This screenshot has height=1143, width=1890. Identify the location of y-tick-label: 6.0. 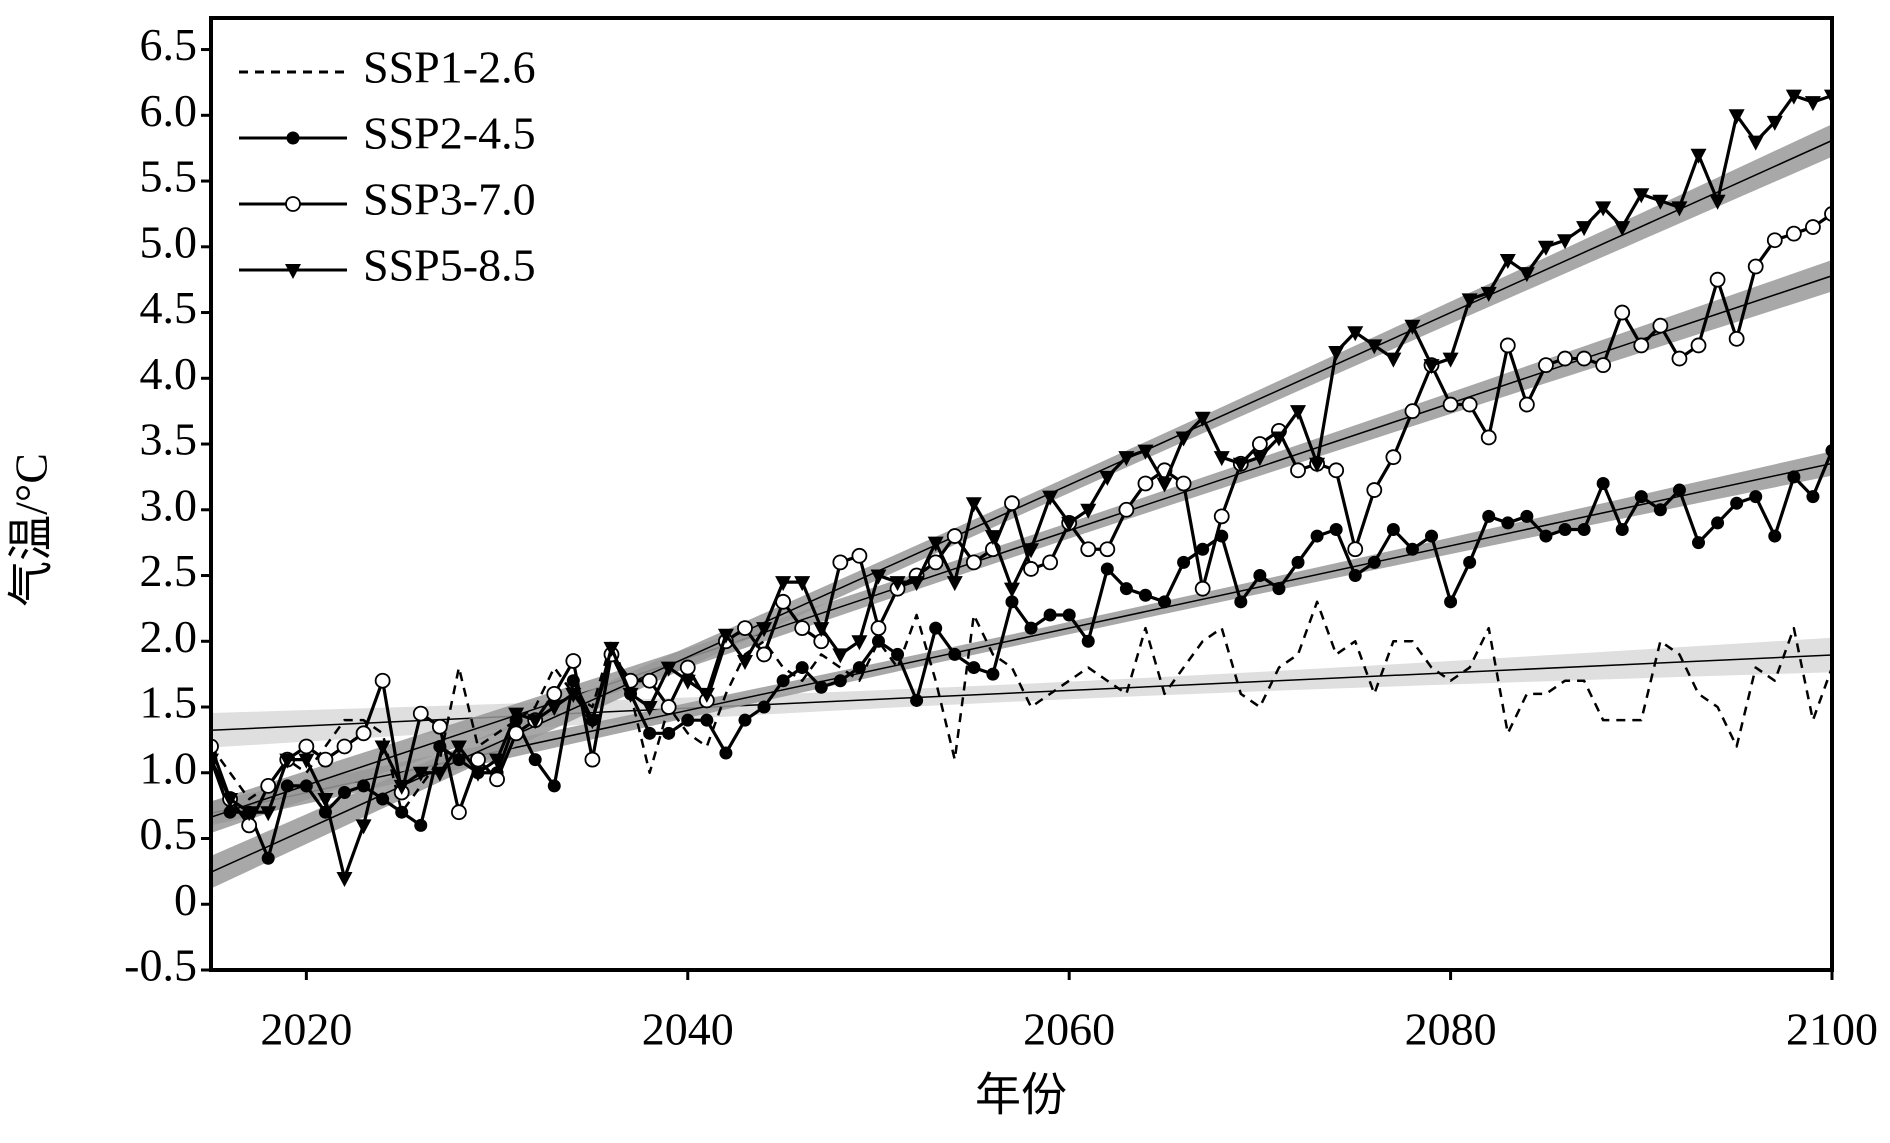
(169, 110).